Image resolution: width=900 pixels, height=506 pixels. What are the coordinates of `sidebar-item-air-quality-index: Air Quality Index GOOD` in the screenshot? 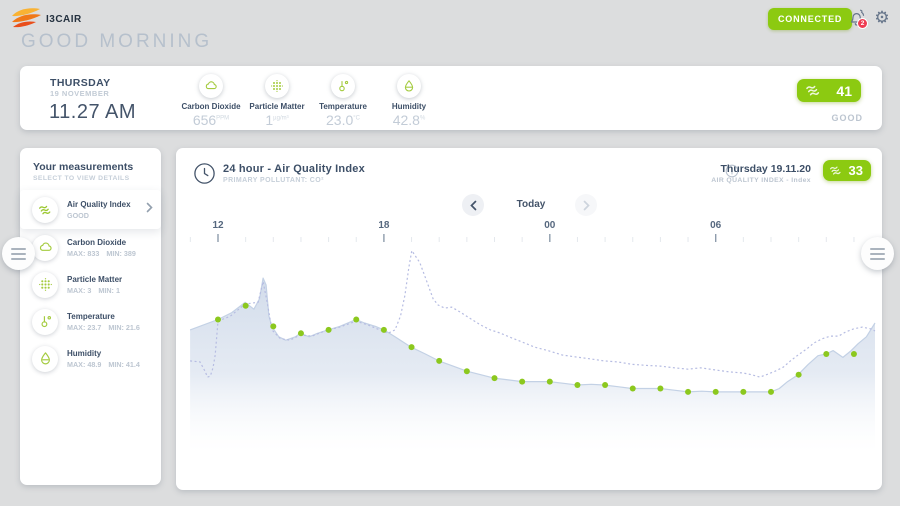 It's located at (90, 209).